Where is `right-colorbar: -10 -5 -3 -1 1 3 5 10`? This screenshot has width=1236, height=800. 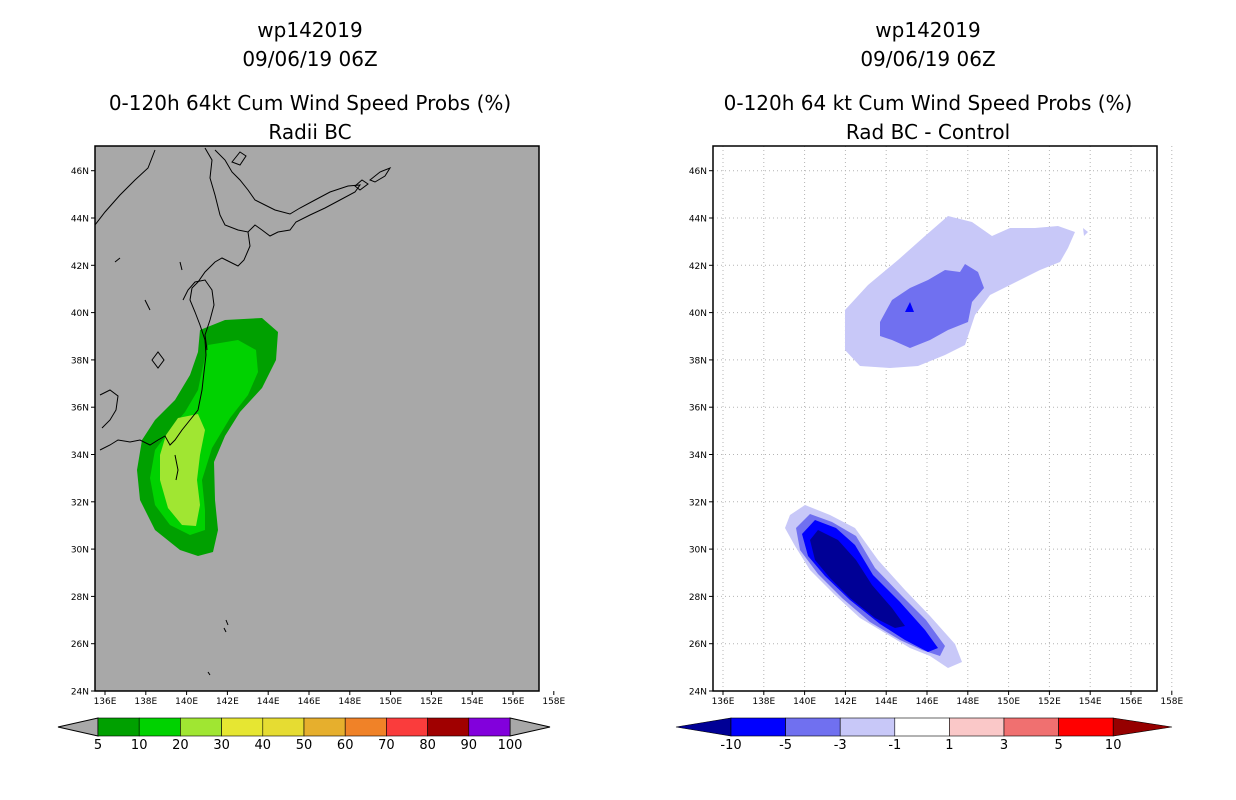
right-colorbar: -10 -5 -3 -1 1 3 5 10 is located at coordinates (924, 735).